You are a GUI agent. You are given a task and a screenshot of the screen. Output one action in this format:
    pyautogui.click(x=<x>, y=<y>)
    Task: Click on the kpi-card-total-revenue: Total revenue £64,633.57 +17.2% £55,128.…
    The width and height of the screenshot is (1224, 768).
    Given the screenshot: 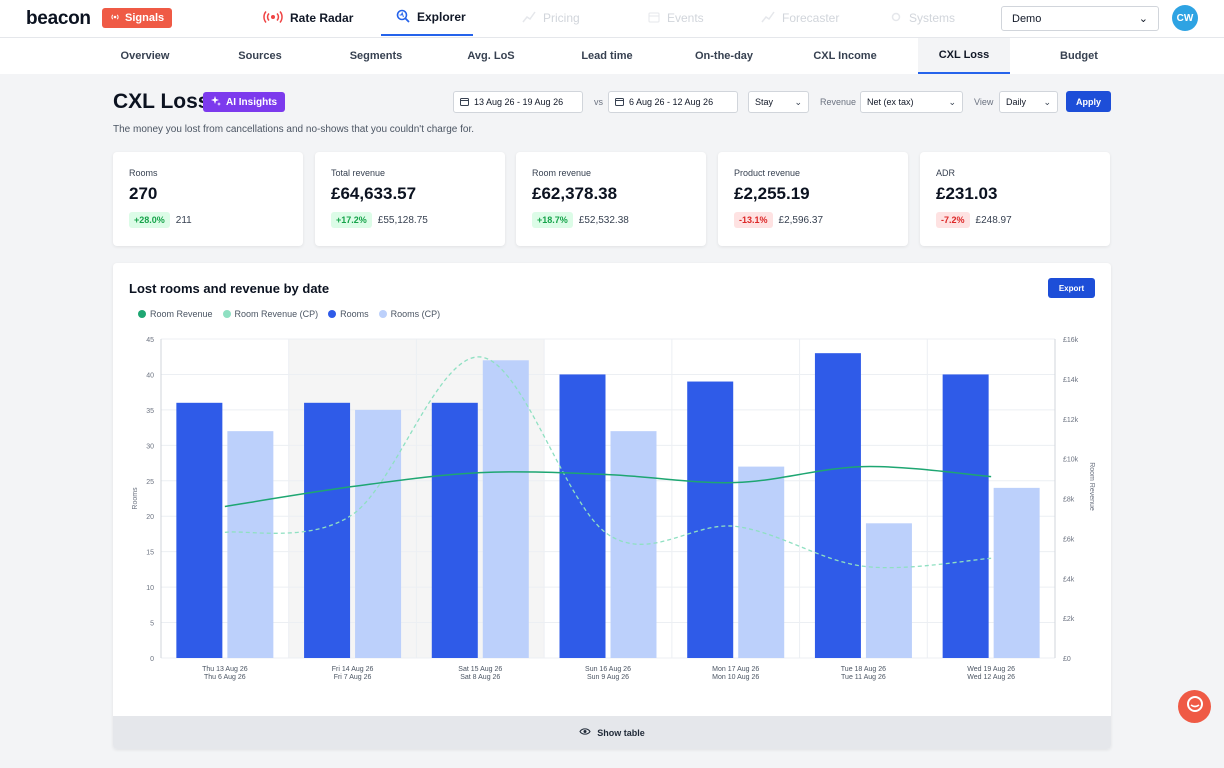 What is the action you would take?
    pyautogui.click(x=410, y=199)
    